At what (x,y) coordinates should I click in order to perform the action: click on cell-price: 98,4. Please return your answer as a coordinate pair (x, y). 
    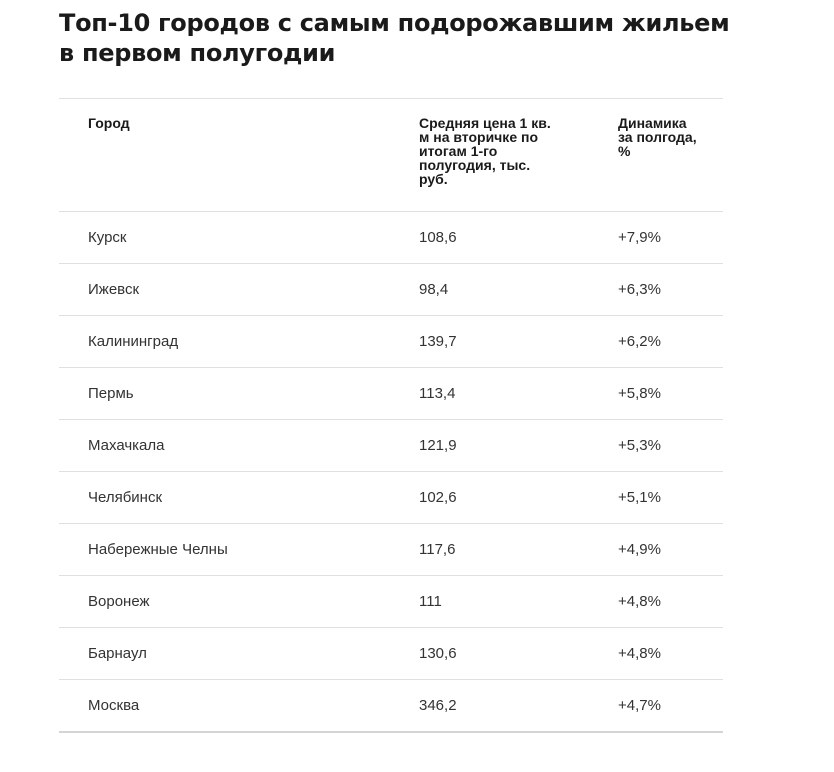
    Looking at the image, I should click on (434, 289).